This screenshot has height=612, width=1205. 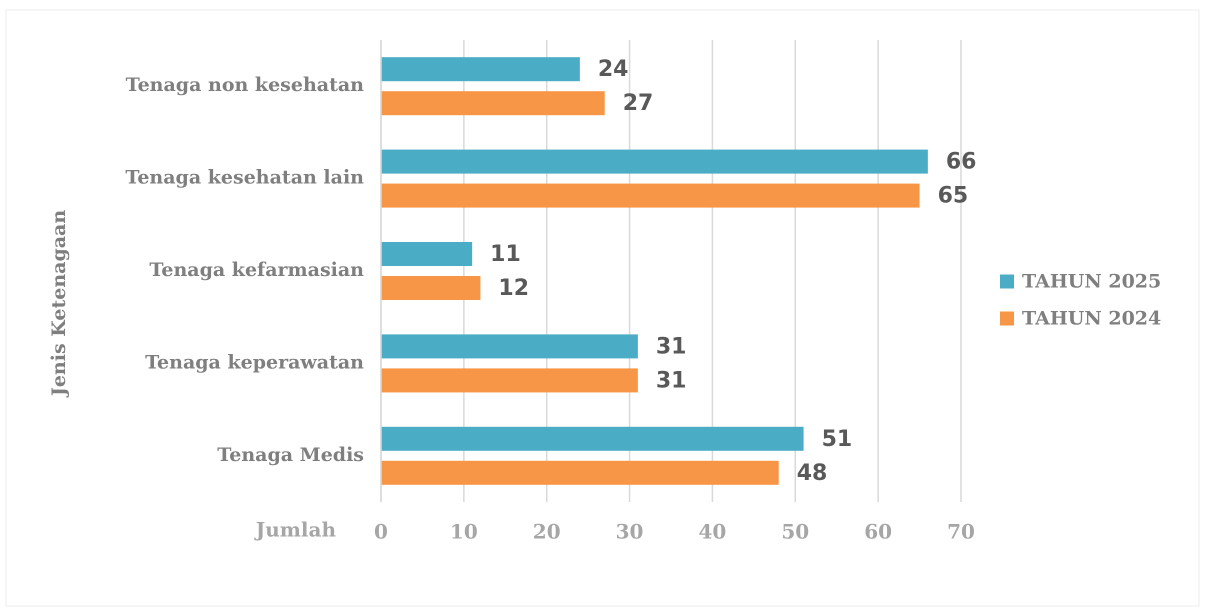 I want to click on legend-label: TAHUN 2024, so click(x=1091, y=319).